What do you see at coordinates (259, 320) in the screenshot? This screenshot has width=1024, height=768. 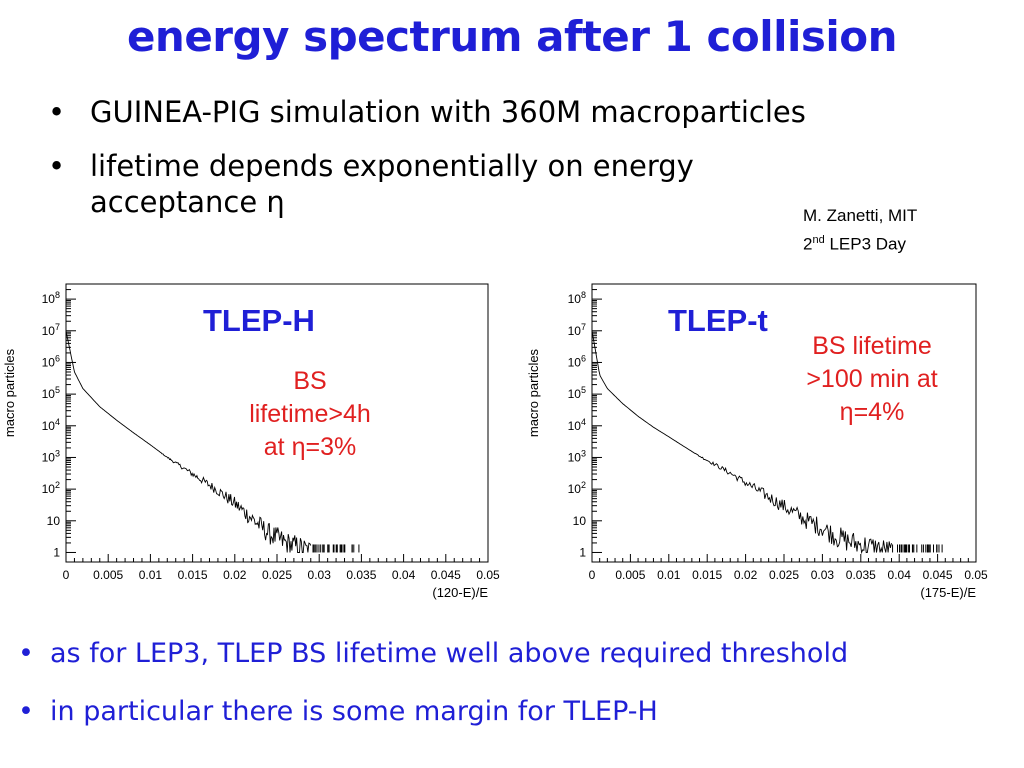 I see `chart-left-name: TLEP-H` at bounding box center [259, 320].